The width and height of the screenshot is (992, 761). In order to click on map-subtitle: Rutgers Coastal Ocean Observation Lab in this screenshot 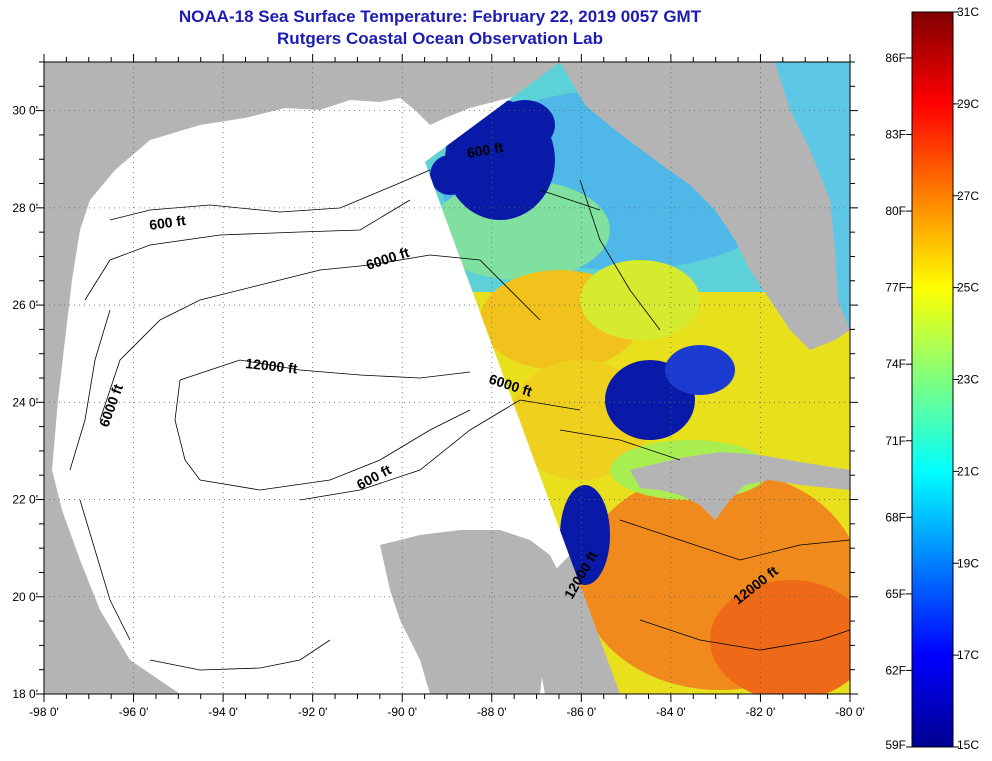, I will do `click(440, 38)`.